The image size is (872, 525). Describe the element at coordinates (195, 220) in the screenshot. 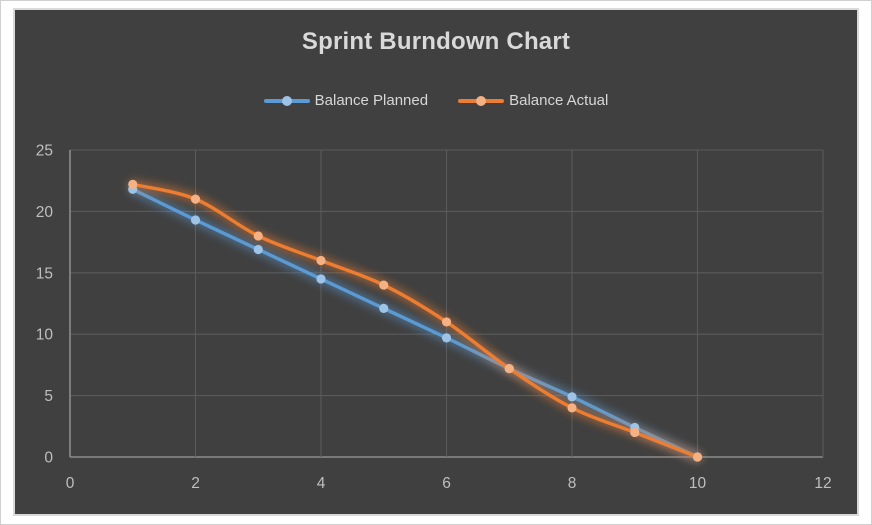

I see `data-point-marker-s0-x2` at that location.